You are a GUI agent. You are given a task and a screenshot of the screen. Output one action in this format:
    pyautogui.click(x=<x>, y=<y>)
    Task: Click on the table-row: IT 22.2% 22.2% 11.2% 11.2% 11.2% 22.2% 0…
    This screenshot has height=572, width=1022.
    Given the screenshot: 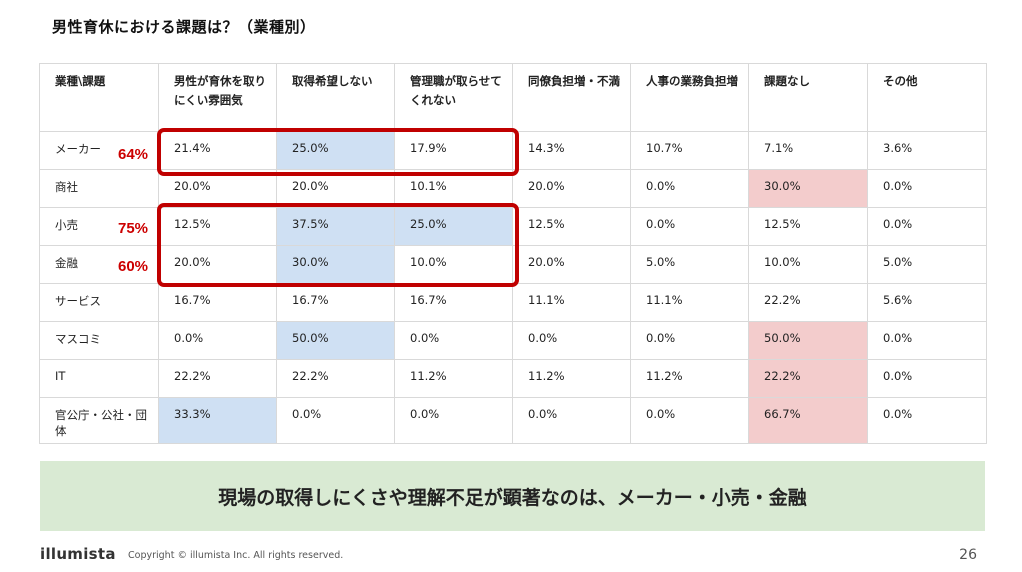 What is the action you would take?
    pyautogui.click(x=513, y=378)
    